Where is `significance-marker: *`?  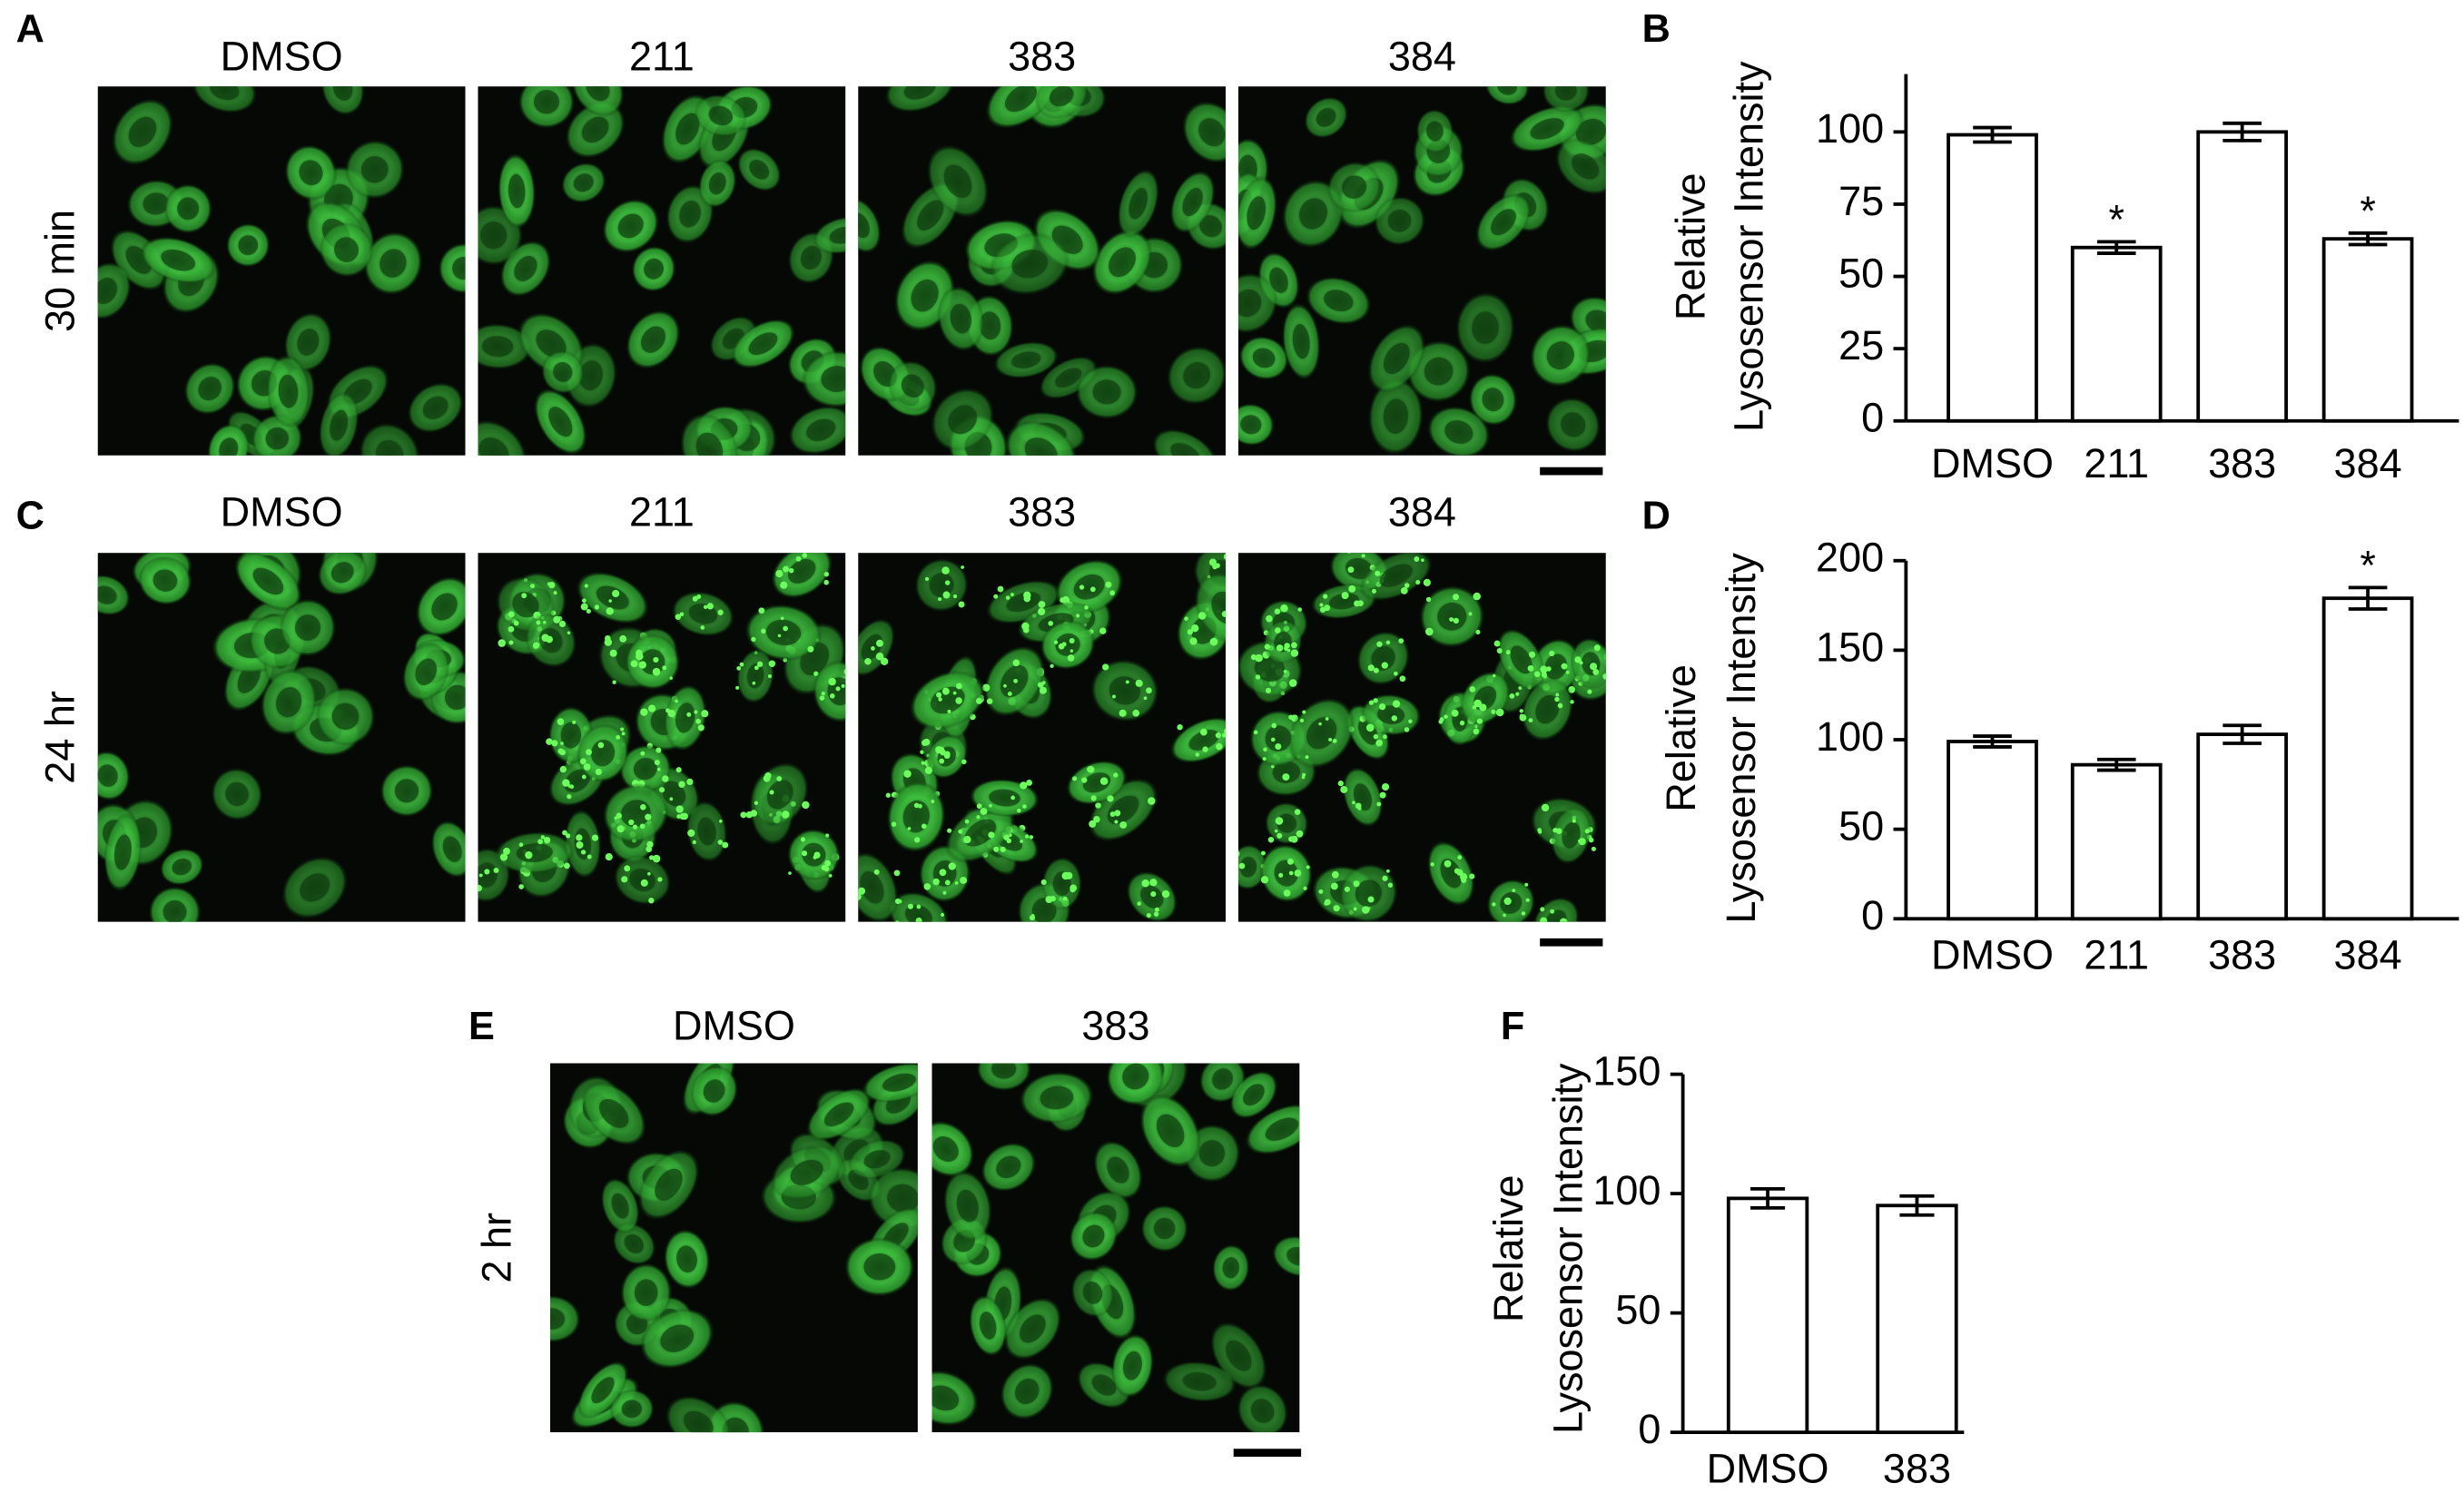
significance-marker: * is located at coordinates (2116, 219).